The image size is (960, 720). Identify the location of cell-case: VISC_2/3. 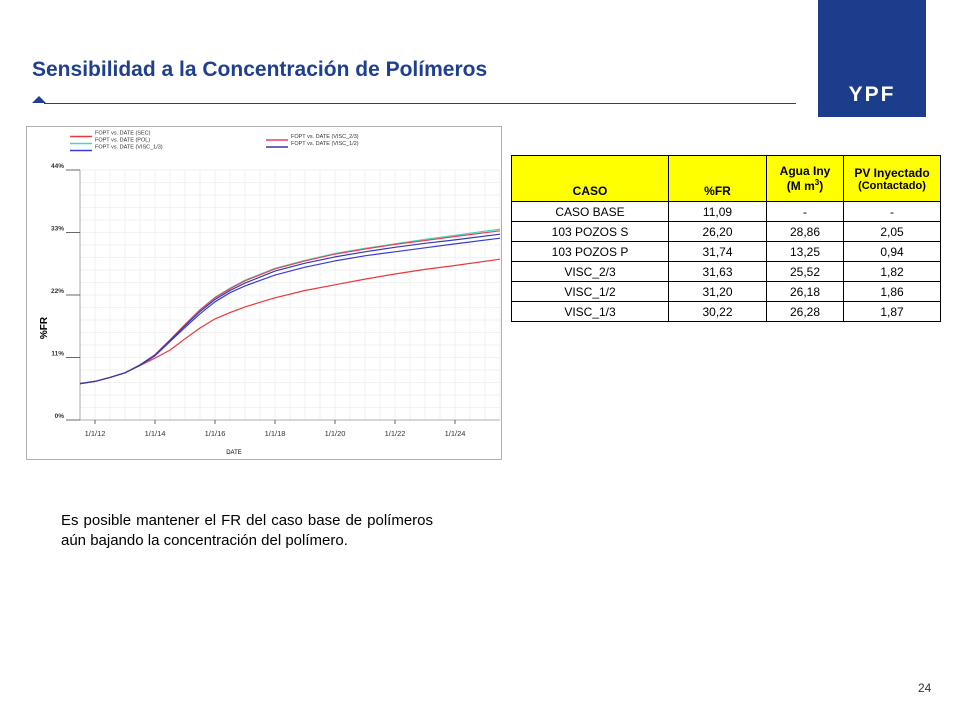
(590, 271).